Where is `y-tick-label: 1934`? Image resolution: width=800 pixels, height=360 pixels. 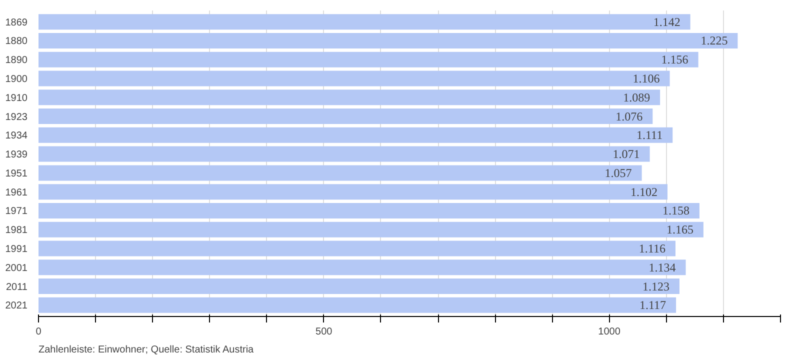 y-tick-label: 1934 is located at coordinates (16, 136).